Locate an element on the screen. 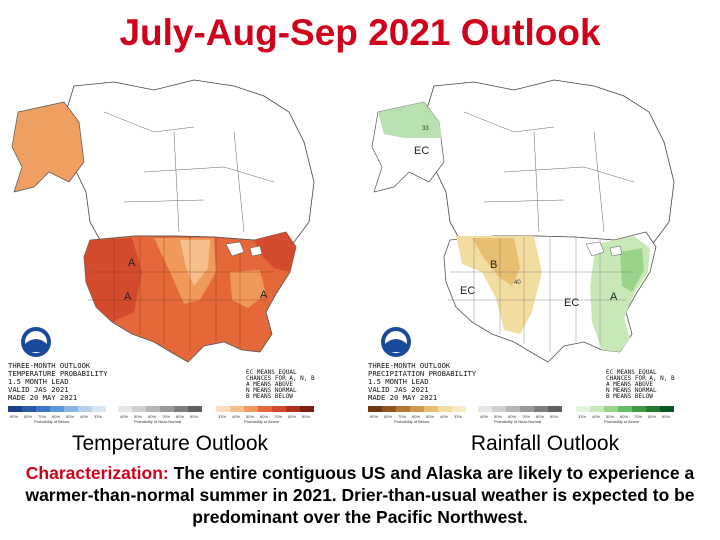  rain-scale-below-50: 50% is located at coordinates (430, 416).